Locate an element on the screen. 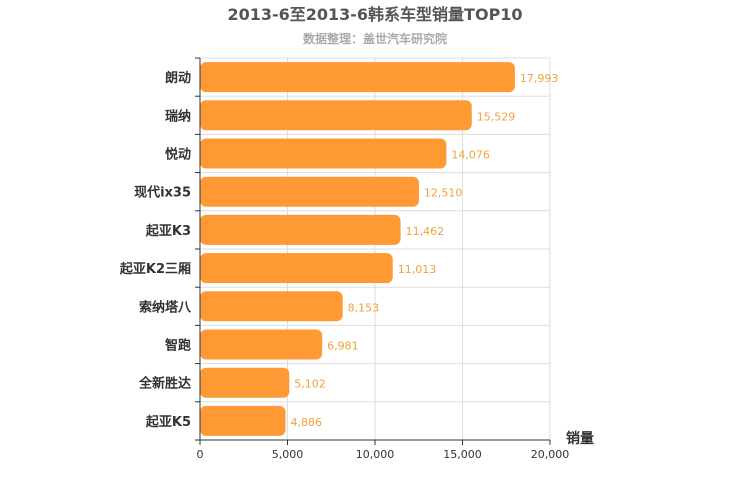 This screenshot has height=500, width=750. category-label: 朗动 is located at coordinates (178, 78).